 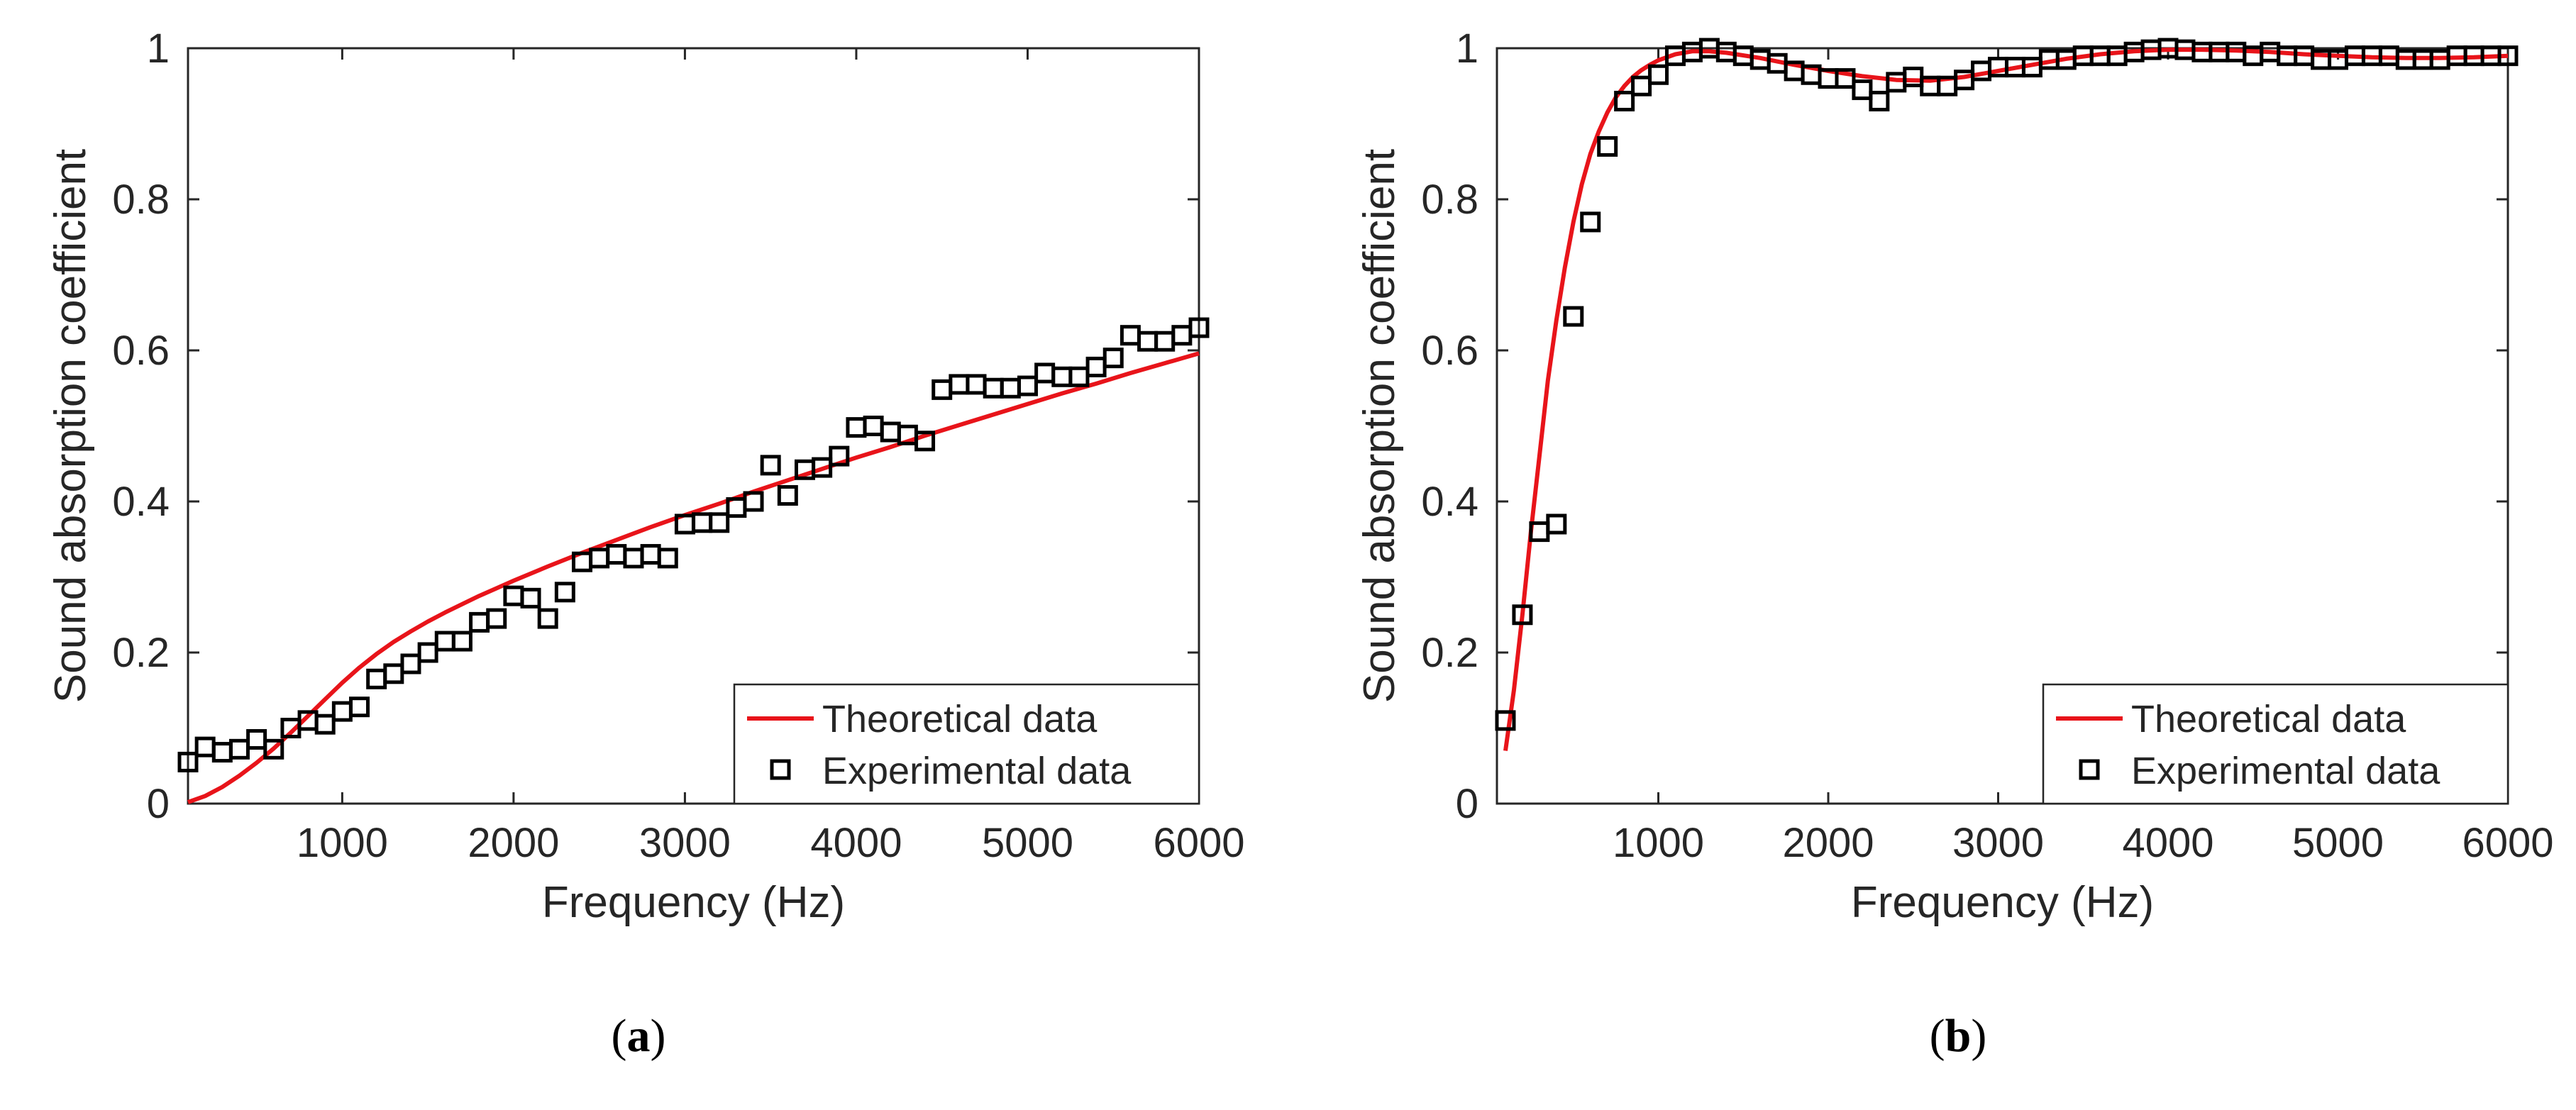 What do you see at coordinates (2089, 769) in the screenshot?
I see `panel-b-legend-square-swatch` at bounding box center [2089, 769].